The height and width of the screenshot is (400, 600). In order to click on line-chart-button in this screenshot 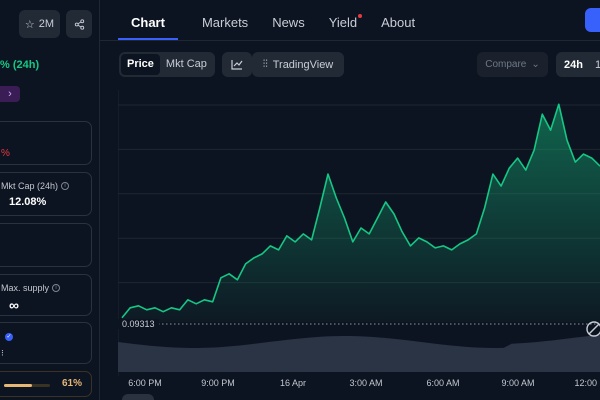, I will do `click(237, 64)`.